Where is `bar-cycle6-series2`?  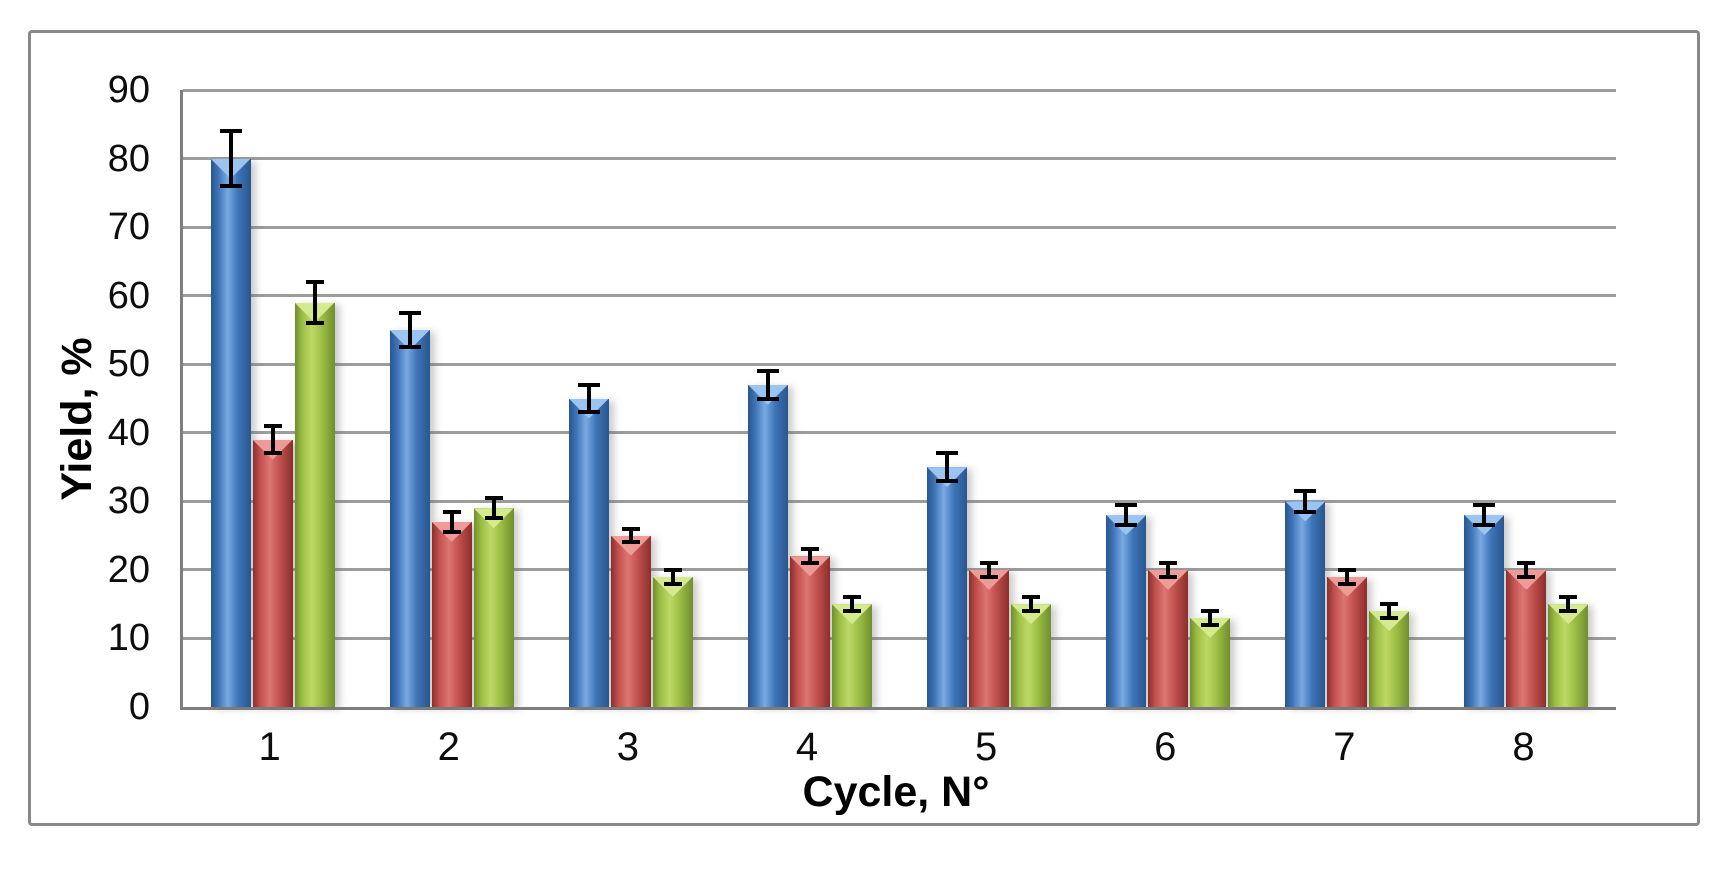 bar-cycle6-series2 is located at coordinates (1168, 638).